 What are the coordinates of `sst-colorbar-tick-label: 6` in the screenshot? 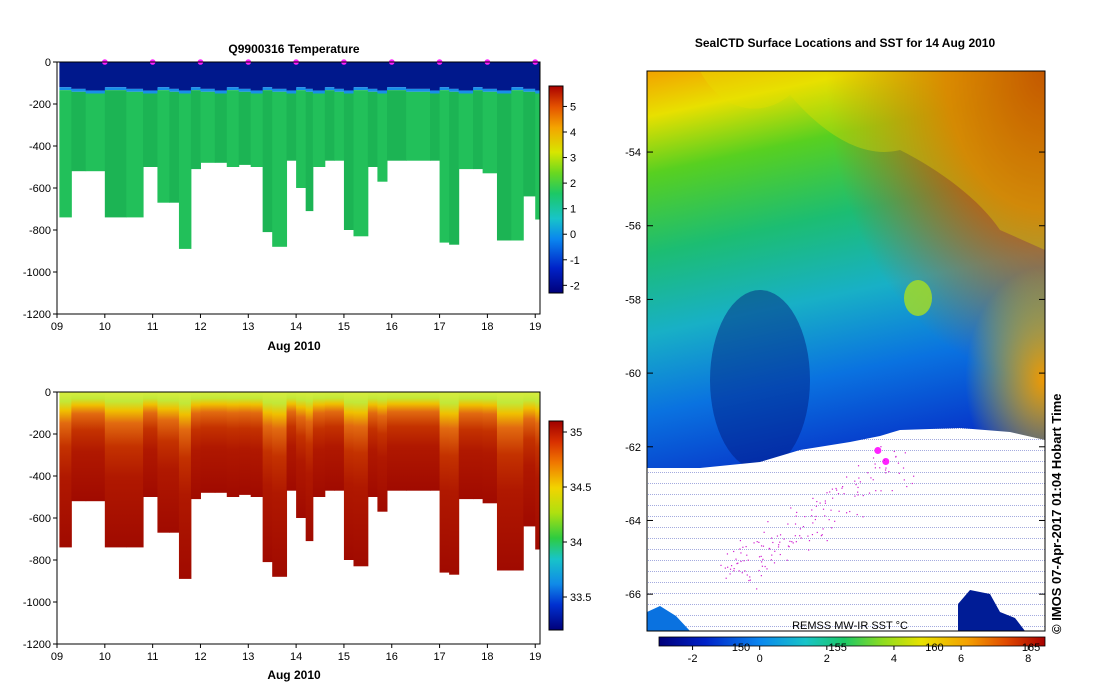 It's located at (961, 659).